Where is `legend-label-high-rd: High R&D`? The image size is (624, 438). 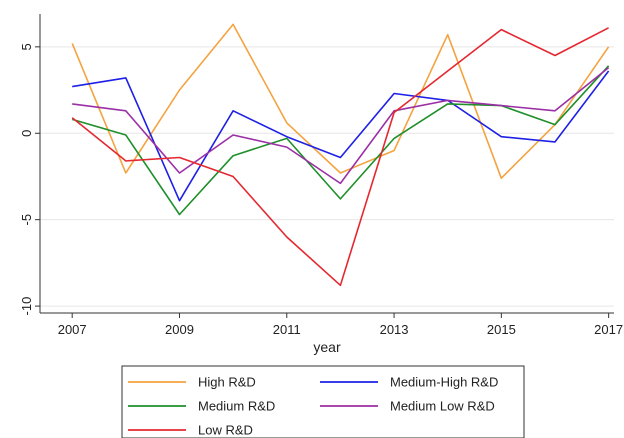 legend-label-high-rd: High R&D is located at coordinates (227, 382).